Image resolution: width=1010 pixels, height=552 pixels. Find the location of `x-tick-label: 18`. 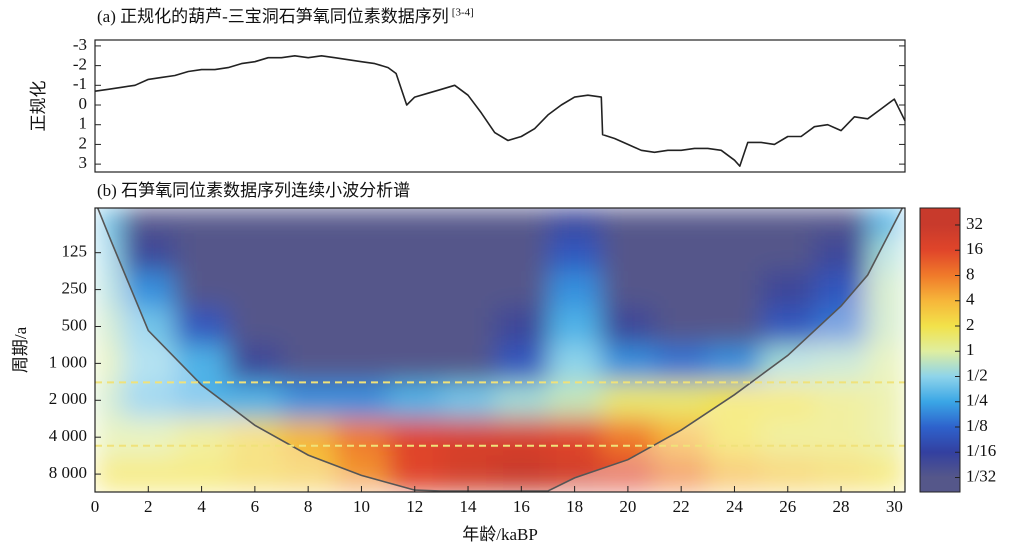

x-tick-label: 18 is located at coordinates (574, 506).